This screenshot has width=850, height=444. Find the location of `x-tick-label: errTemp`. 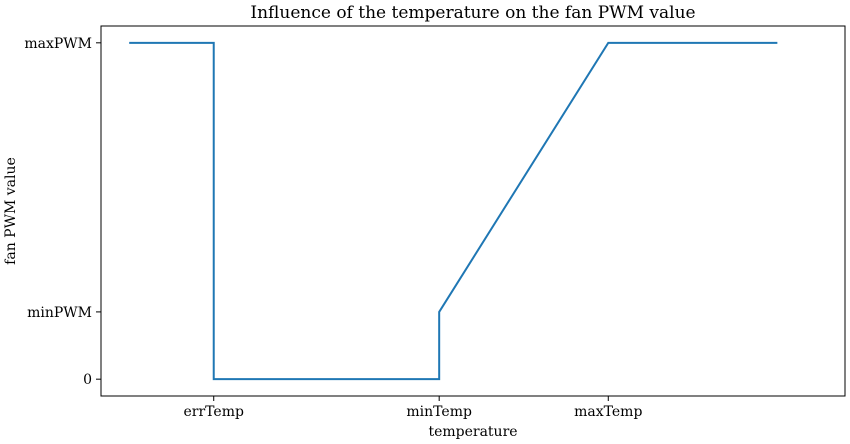

x-tick-label: errTemp is located at coordinates (214, 412).